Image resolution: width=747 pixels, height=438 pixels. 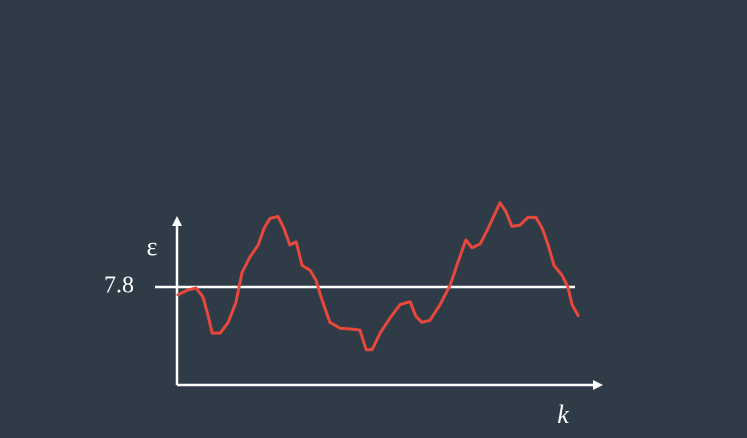 I want to click on y-tick-label: 7.8, so click(x=119, y=286).